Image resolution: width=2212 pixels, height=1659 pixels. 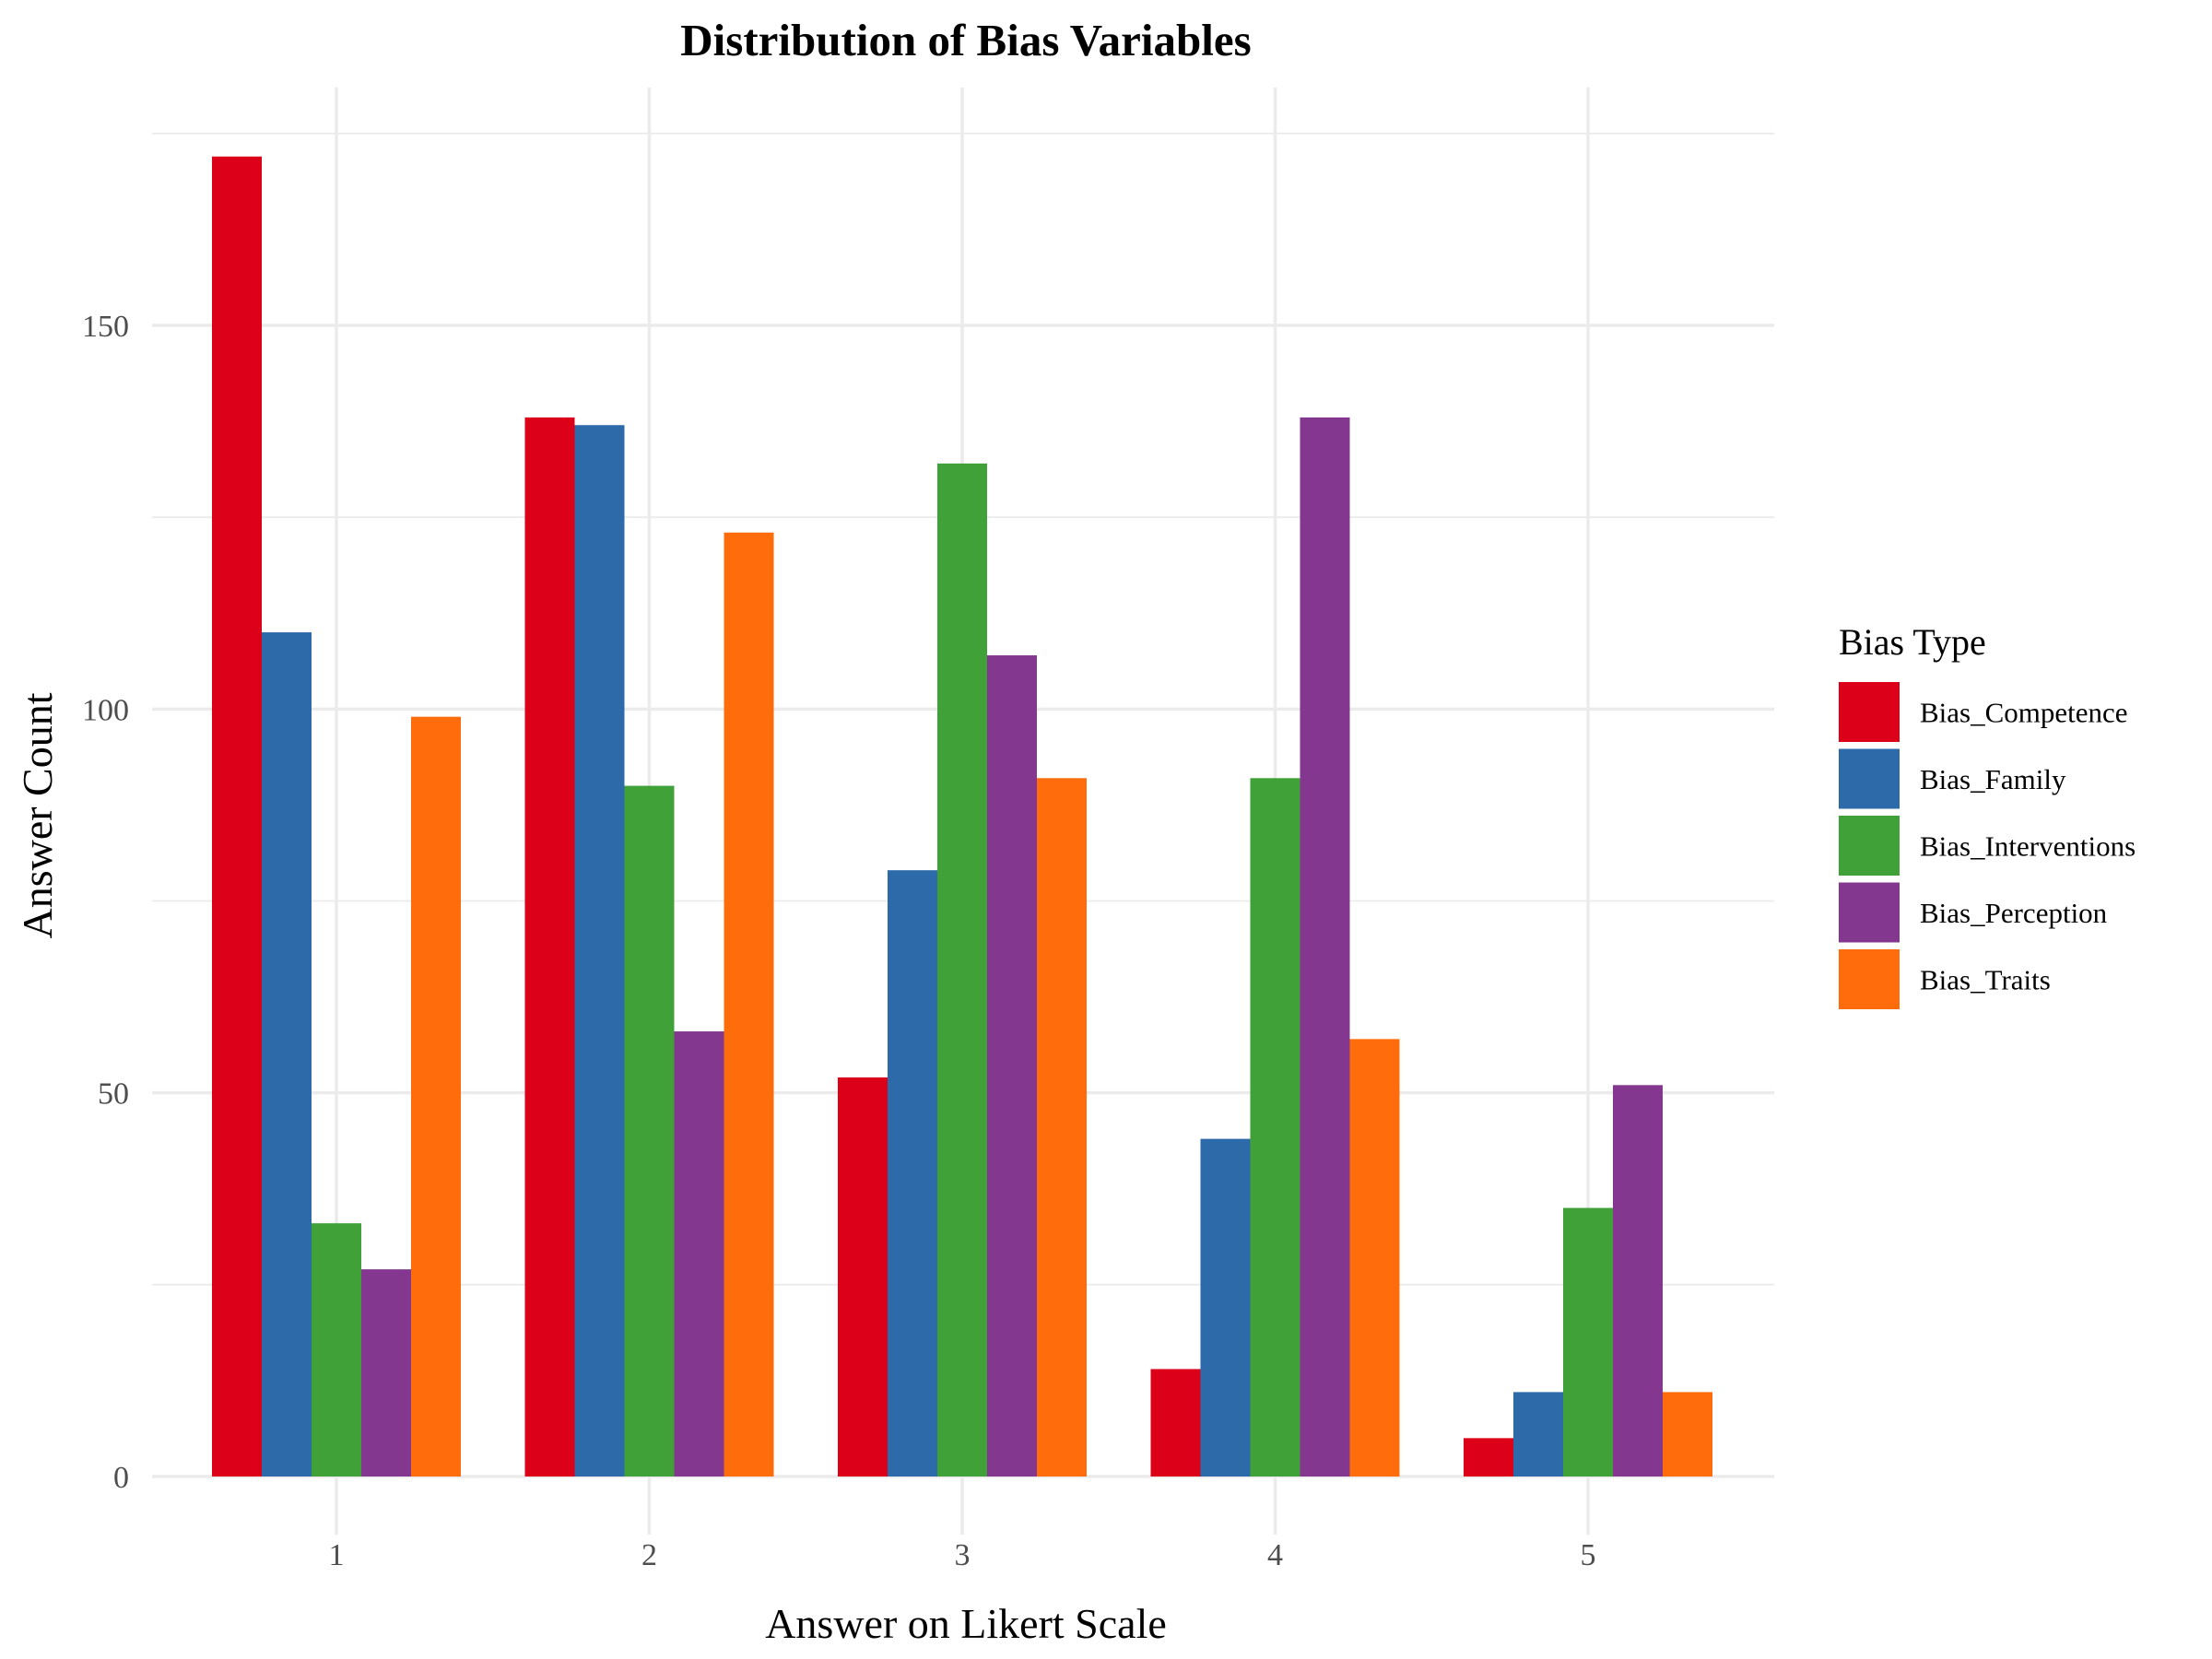 I want to click on y-tick-label: 50, so click(x=113, y=1094).